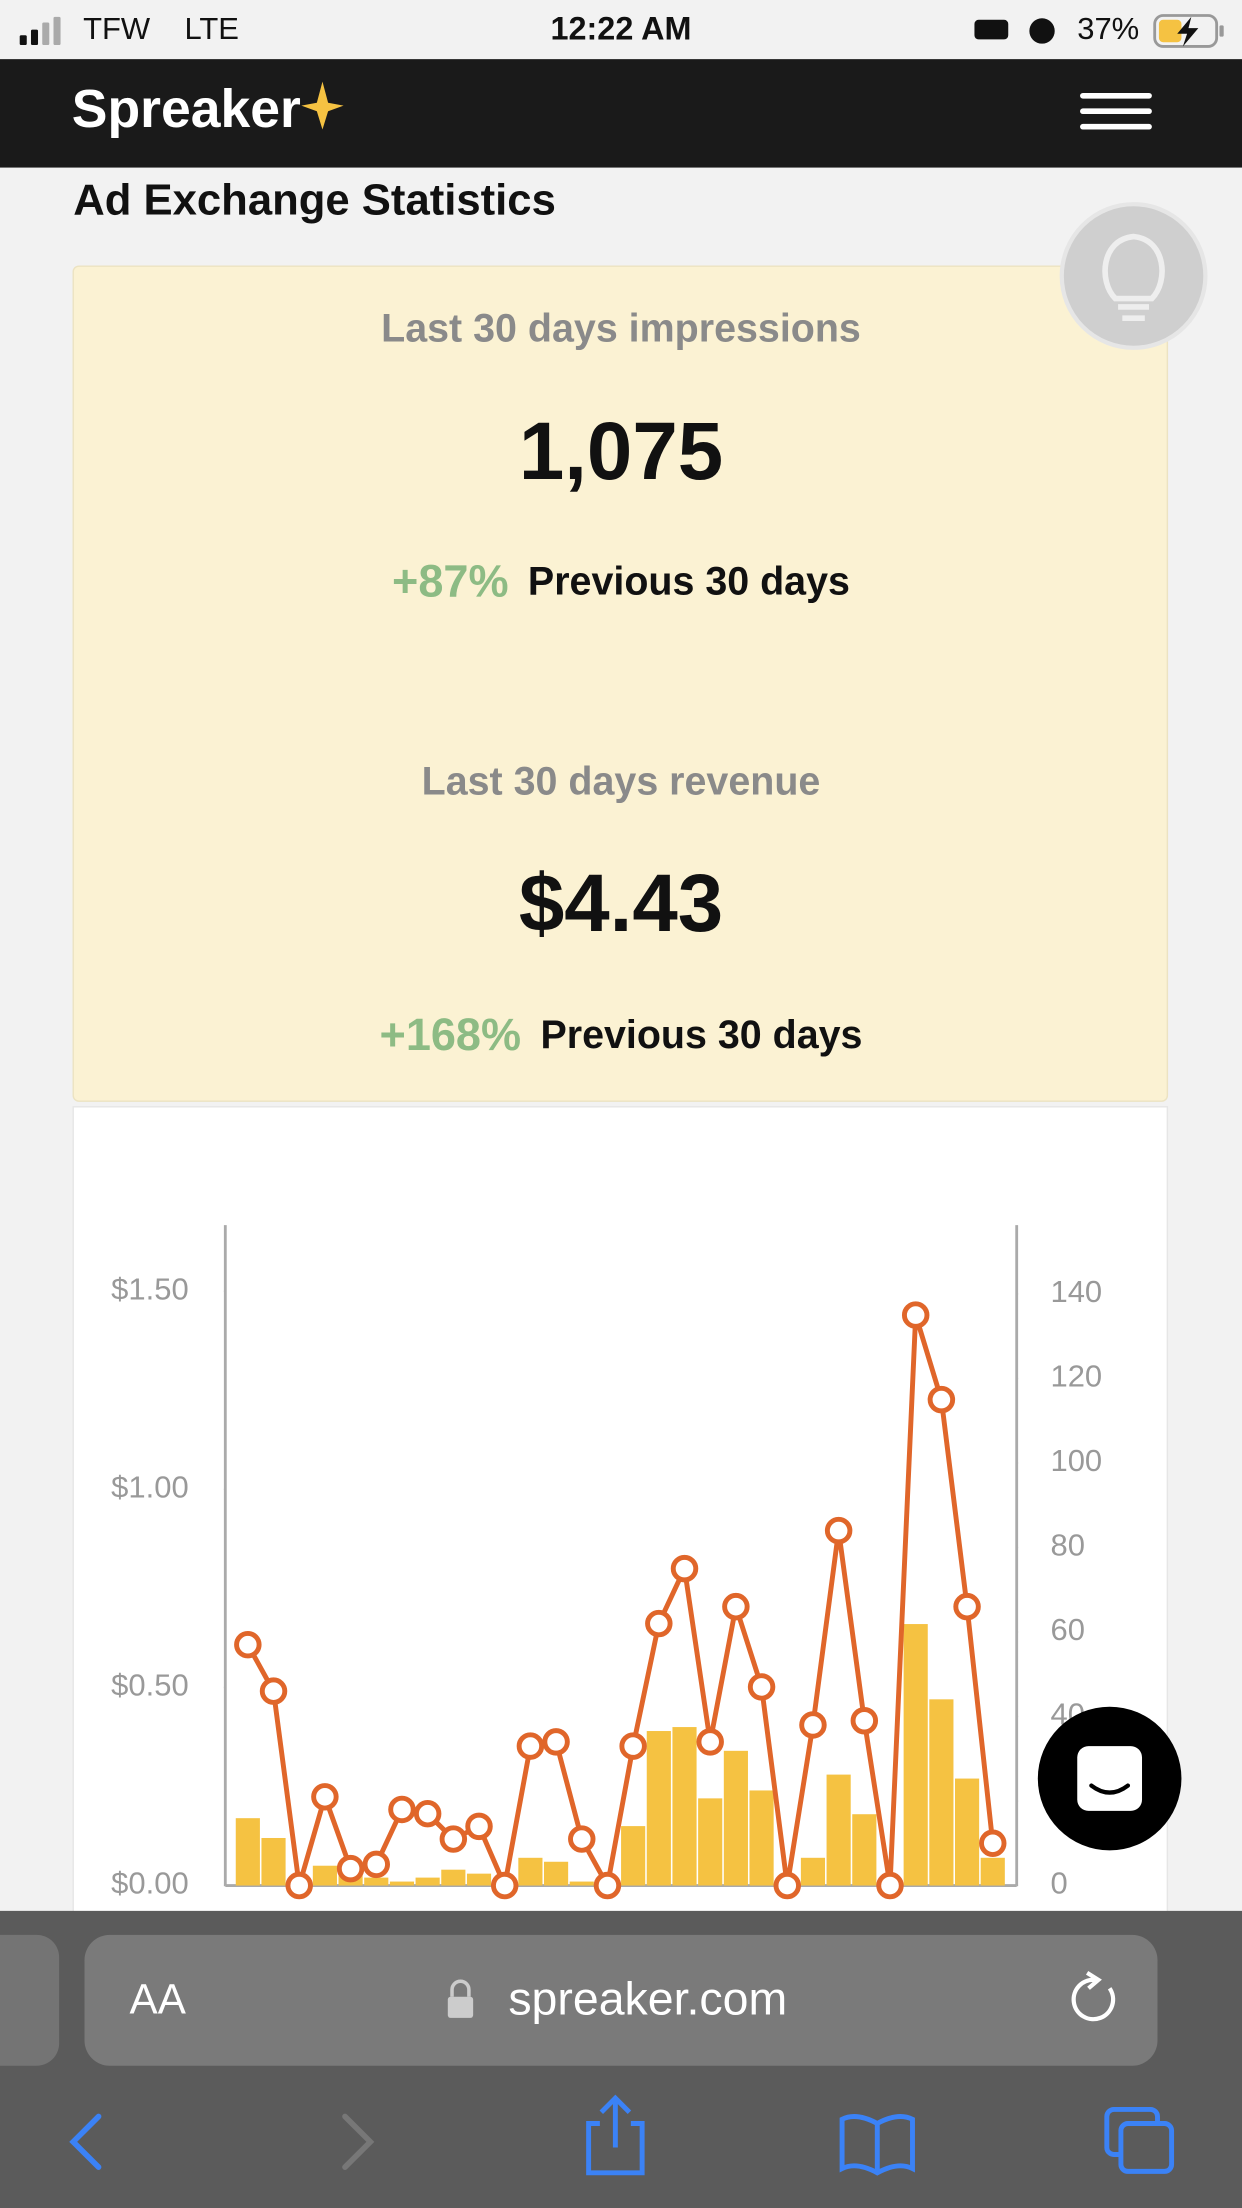 The width and height of the screenshot is (1242, 2208). I want to click on text-size-button: AA, so click(158, 1999).